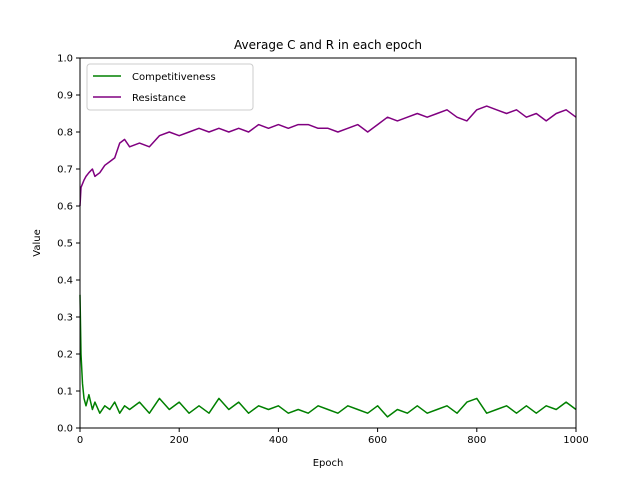 The image size is (640, 480). What do you see at coordinates (80, 440) in the screenshot?
I see `x-tick-label: 0` at bounding box center [80, 440].